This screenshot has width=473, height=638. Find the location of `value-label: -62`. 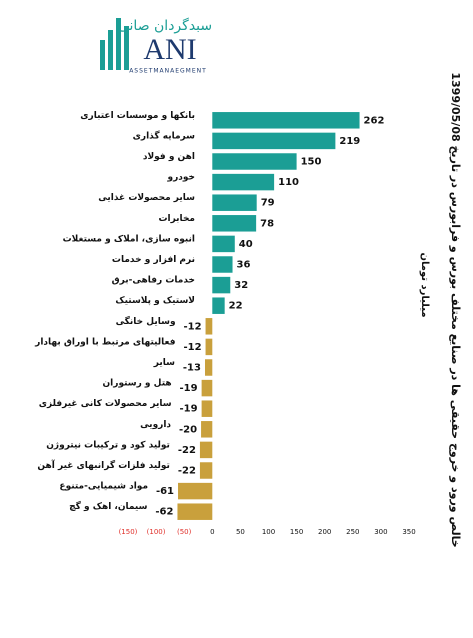

value-label: -62 is located at coordinates (164, 512).